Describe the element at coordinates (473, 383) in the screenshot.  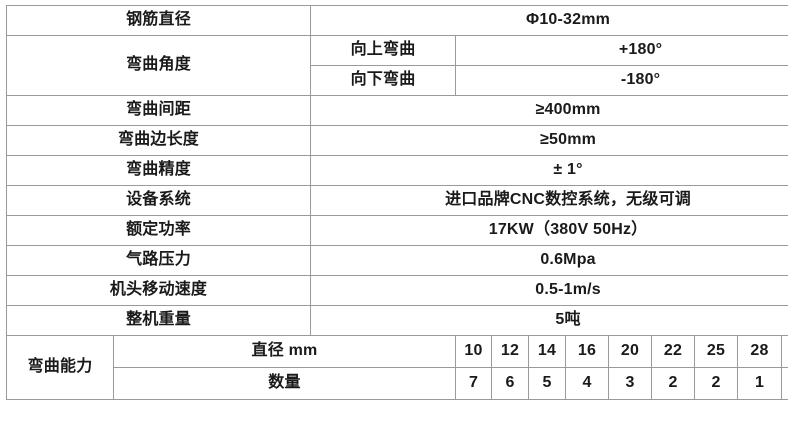
I see `capacity-quantity-value: 7` at that location.